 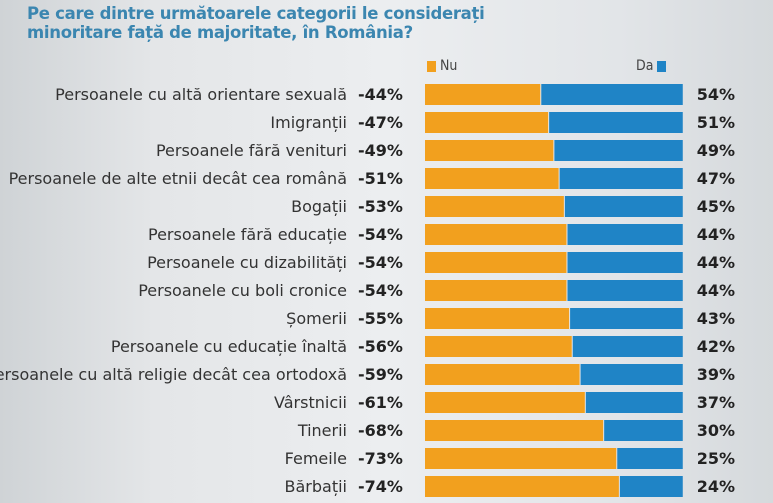 What do you see at coordinates (316, 486) in the screenshot?
I see `category-label: Bărbații` at bounding box center [316, 486].